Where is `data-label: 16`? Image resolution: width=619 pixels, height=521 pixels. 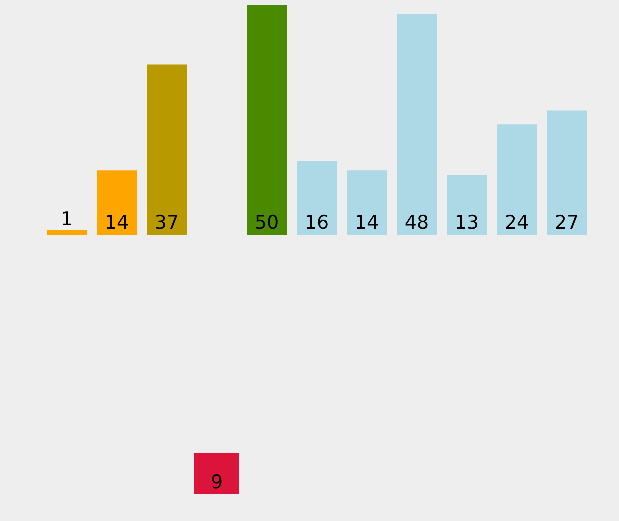
data-label: 16 is located at coordinates (316, 223).